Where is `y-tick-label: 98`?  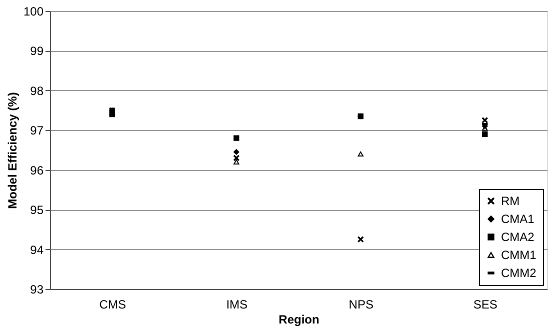 y-tick-label: 98 is located at coordinates (37, 91).